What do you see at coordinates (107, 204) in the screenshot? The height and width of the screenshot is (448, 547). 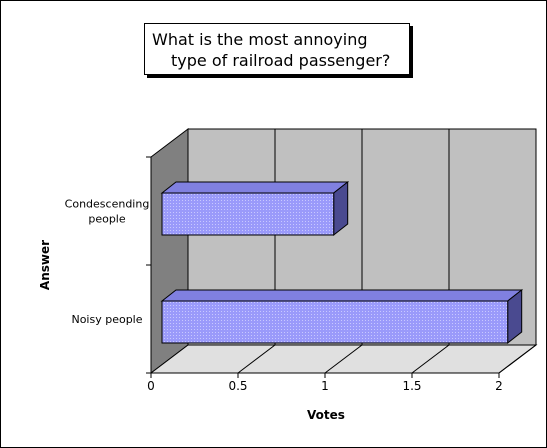 I see `category-label: Condescending` at bounding box center [107, 204].